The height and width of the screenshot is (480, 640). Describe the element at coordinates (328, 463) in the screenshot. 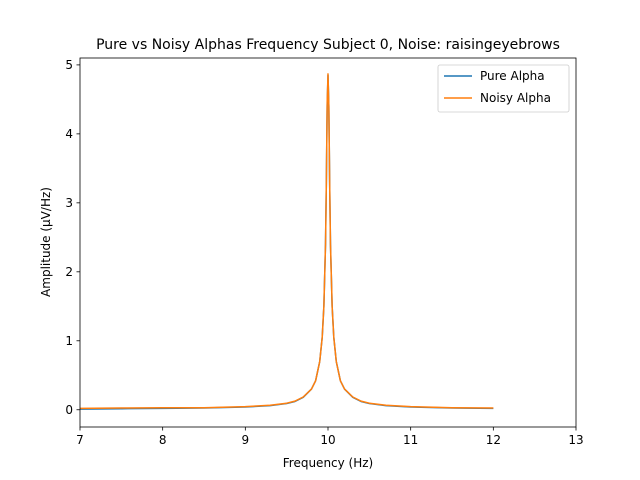

I see `x-axis-label: Frequency (Hz)` at that location.